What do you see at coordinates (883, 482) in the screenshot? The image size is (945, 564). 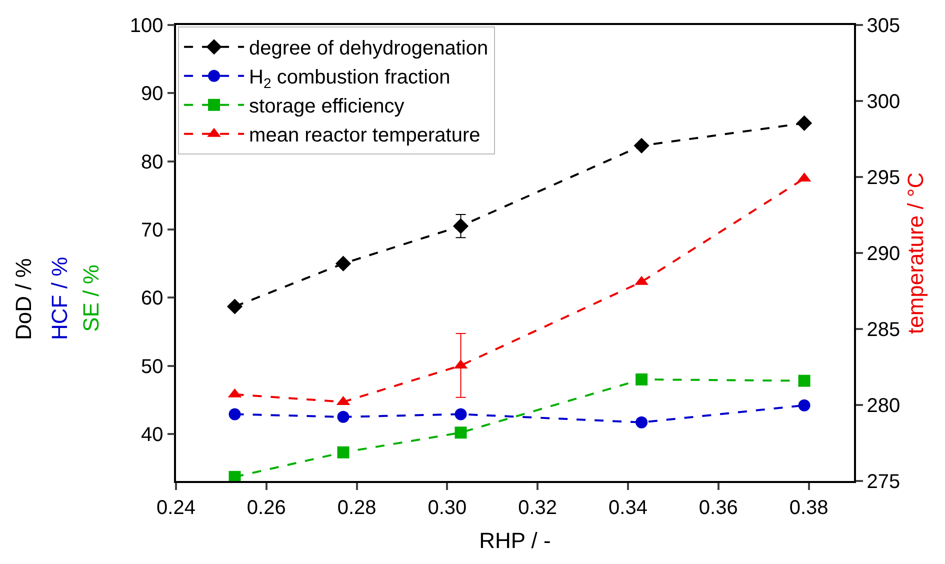 I see `y2-tick-label: 275` at bounding box center [883, 482].